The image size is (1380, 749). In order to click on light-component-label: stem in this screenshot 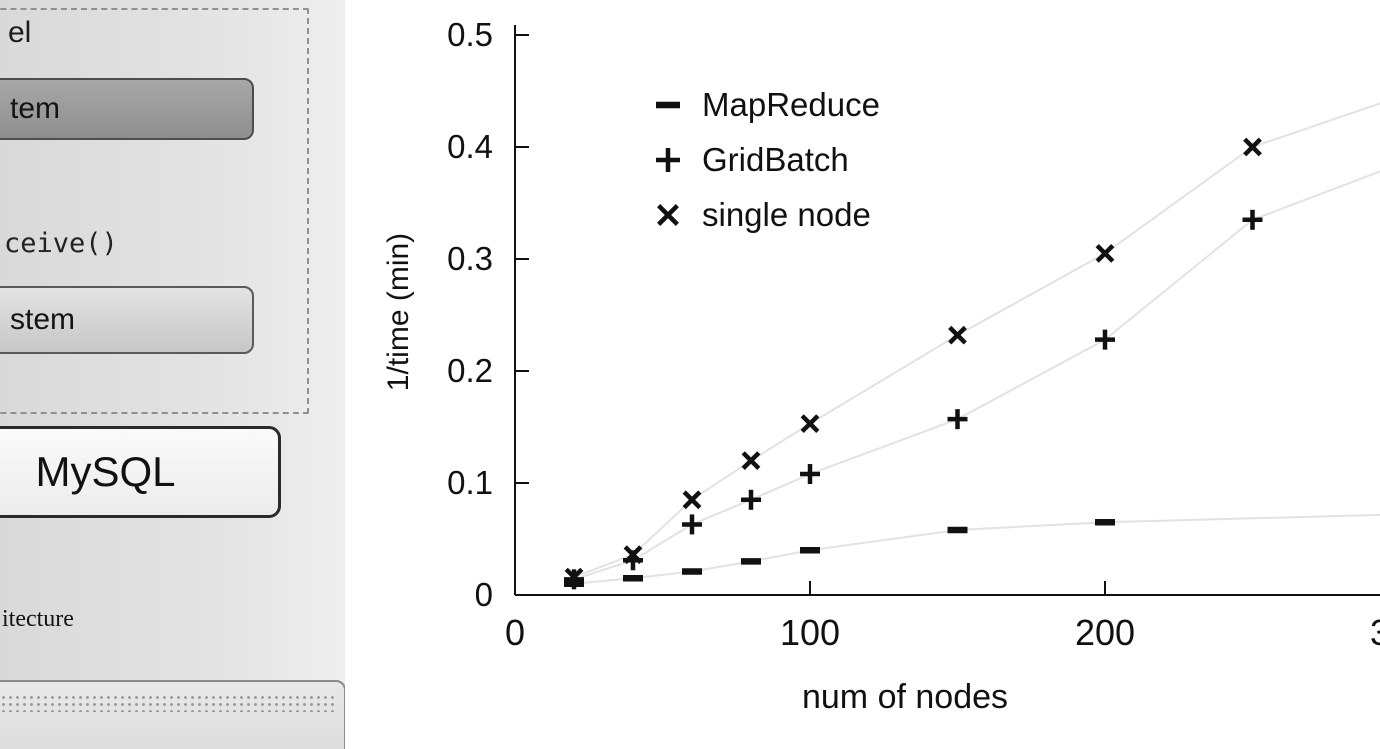, I will do `click(43, 319)`.